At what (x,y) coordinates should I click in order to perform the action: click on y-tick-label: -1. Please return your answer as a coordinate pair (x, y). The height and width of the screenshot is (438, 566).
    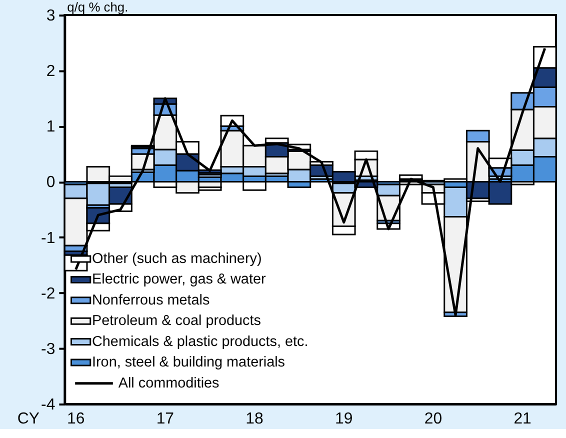
    Looking at the image, I should click on (48, 238).